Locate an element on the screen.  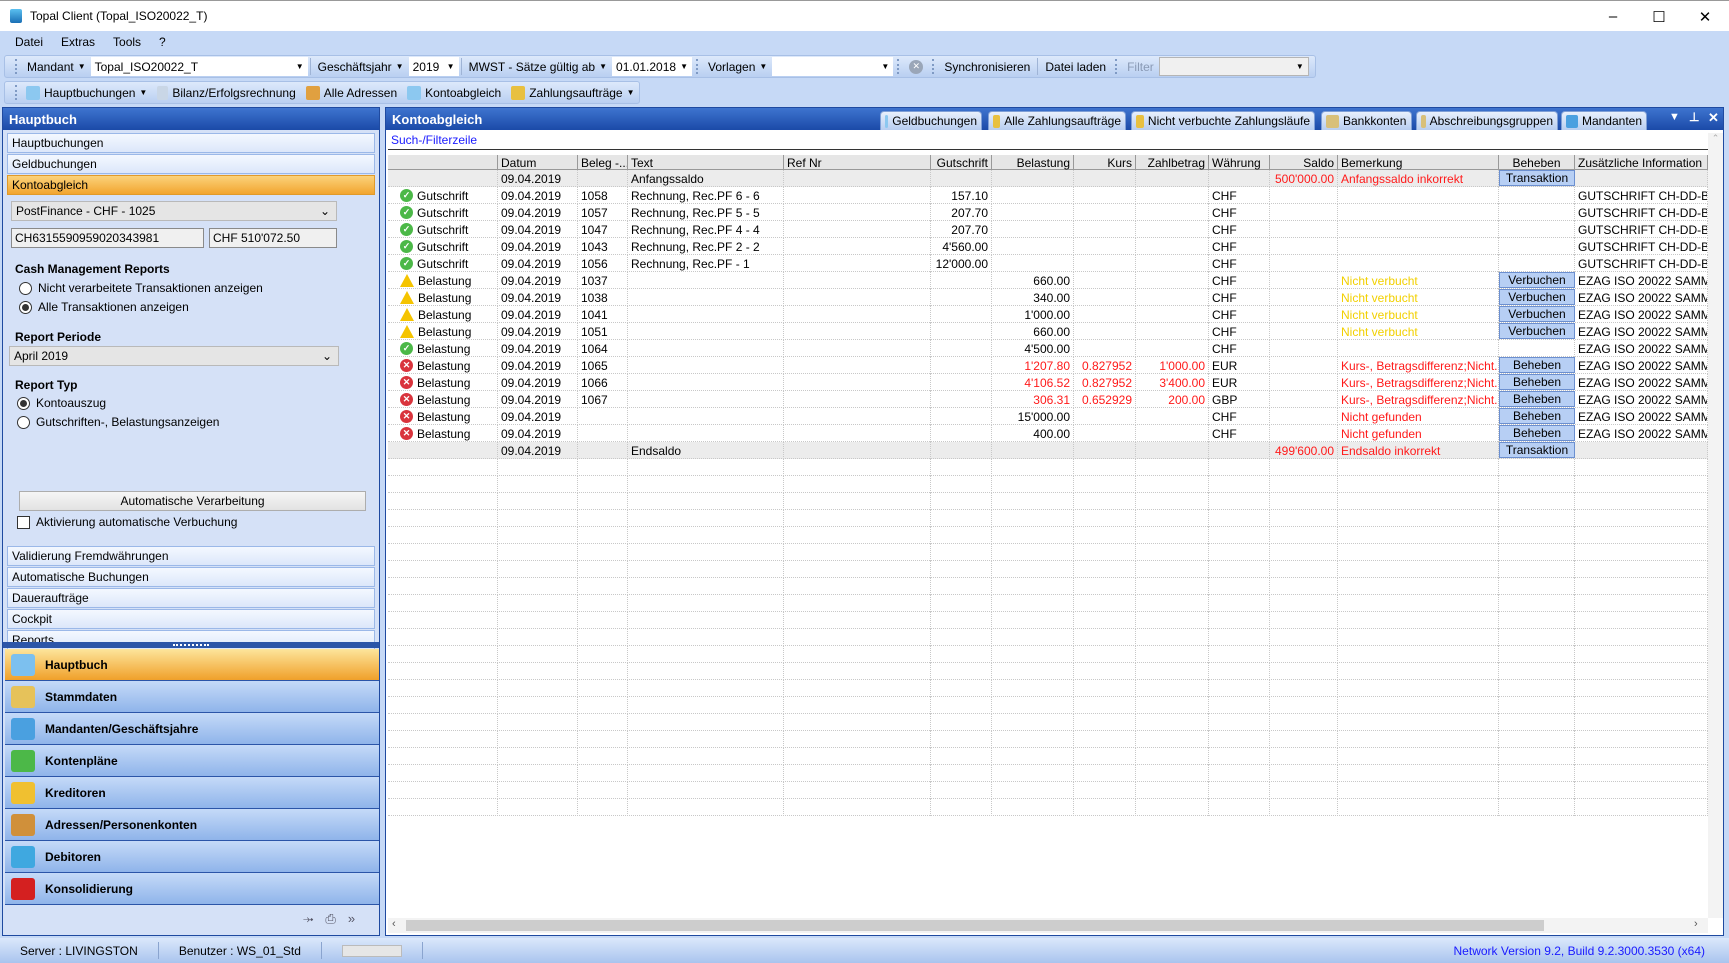
nav-item: Daueraufträge is located at coordinates (191, 598).